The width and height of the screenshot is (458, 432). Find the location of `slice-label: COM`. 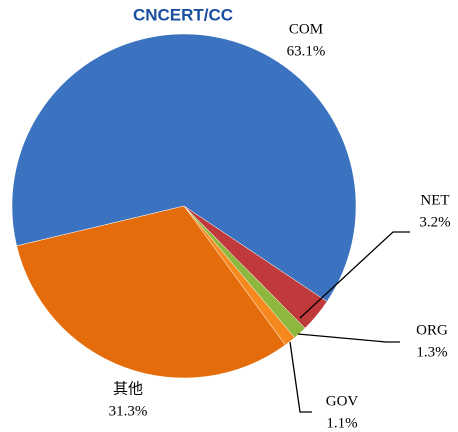

slice-label: COM is located at coordinates (306, 29).